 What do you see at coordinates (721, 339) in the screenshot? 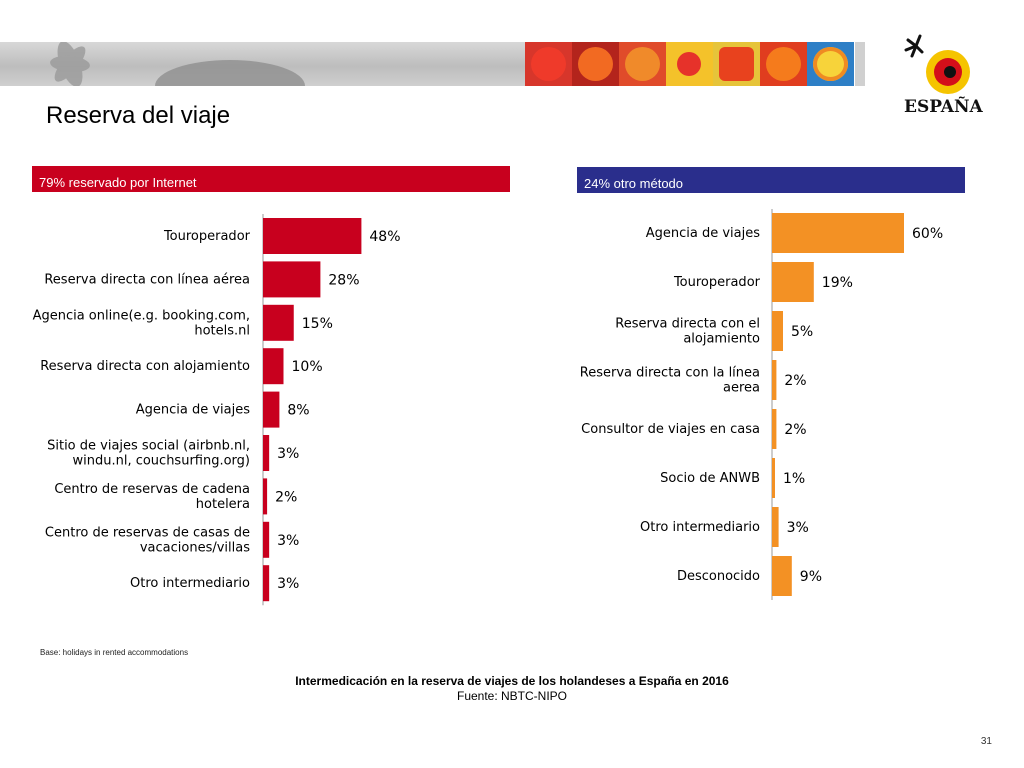
I see `right-category-label-2-line-1: alojamiento` at bounding box center [721, 339].